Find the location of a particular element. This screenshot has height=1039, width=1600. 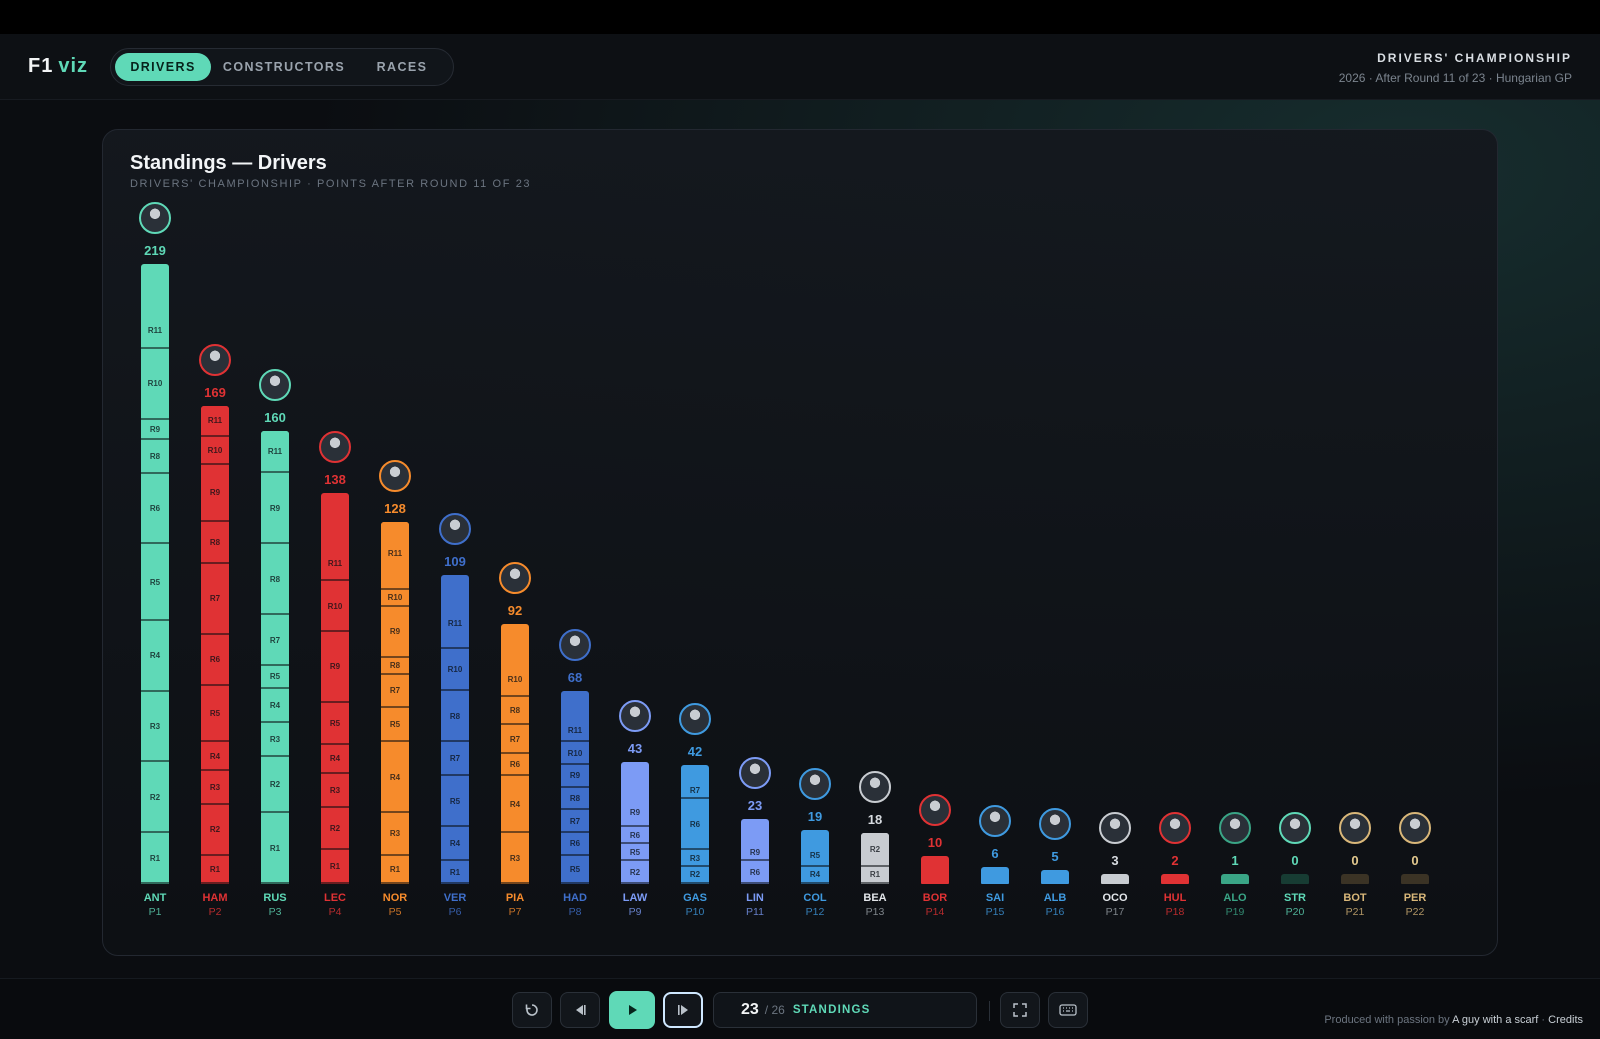

bar-sai is located at coordinates (995, 875).